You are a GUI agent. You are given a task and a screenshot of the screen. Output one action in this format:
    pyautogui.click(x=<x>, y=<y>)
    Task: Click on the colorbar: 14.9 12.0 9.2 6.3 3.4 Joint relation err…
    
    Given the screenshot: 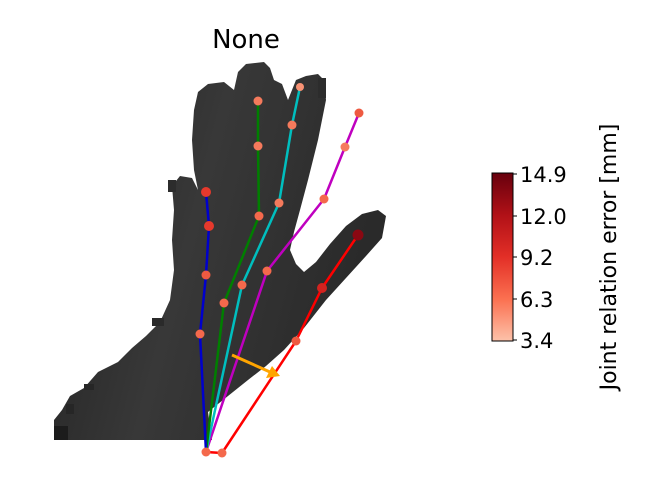 What is the action you would take?
    pyautogui.click(x=556, y=258)
    